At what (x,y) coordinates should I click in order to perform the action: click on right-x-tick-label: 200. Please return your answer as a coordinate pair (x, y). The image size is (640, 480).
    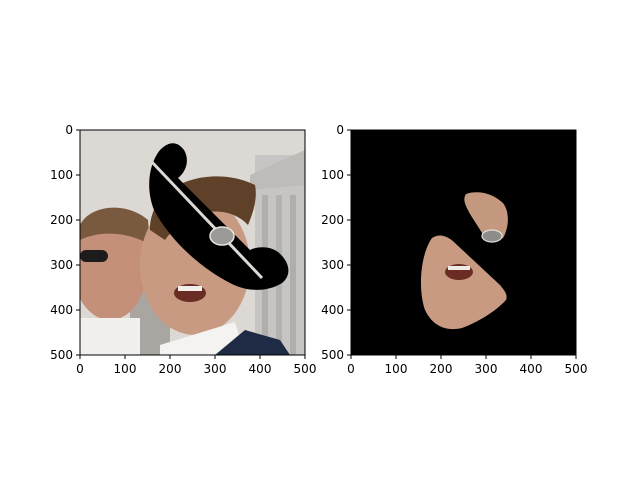
    Looking at the image, I should click on (441, 369).